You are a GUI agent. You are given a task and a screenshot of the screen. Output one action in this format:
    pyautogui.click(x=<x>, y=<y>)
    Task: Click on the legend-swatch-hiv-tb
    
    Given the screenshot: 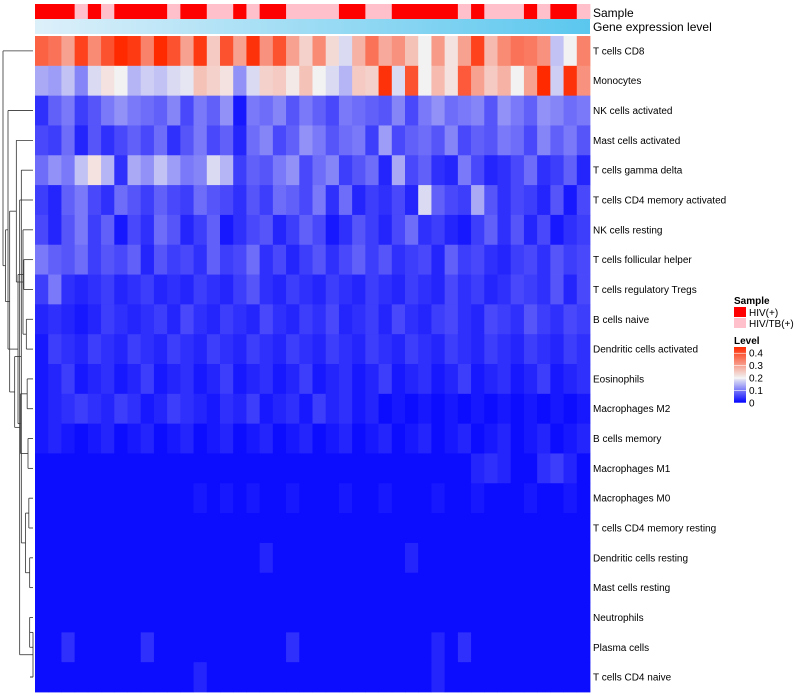 What is the action you would take?
    pyautogui.click(x=740, y=323)
    